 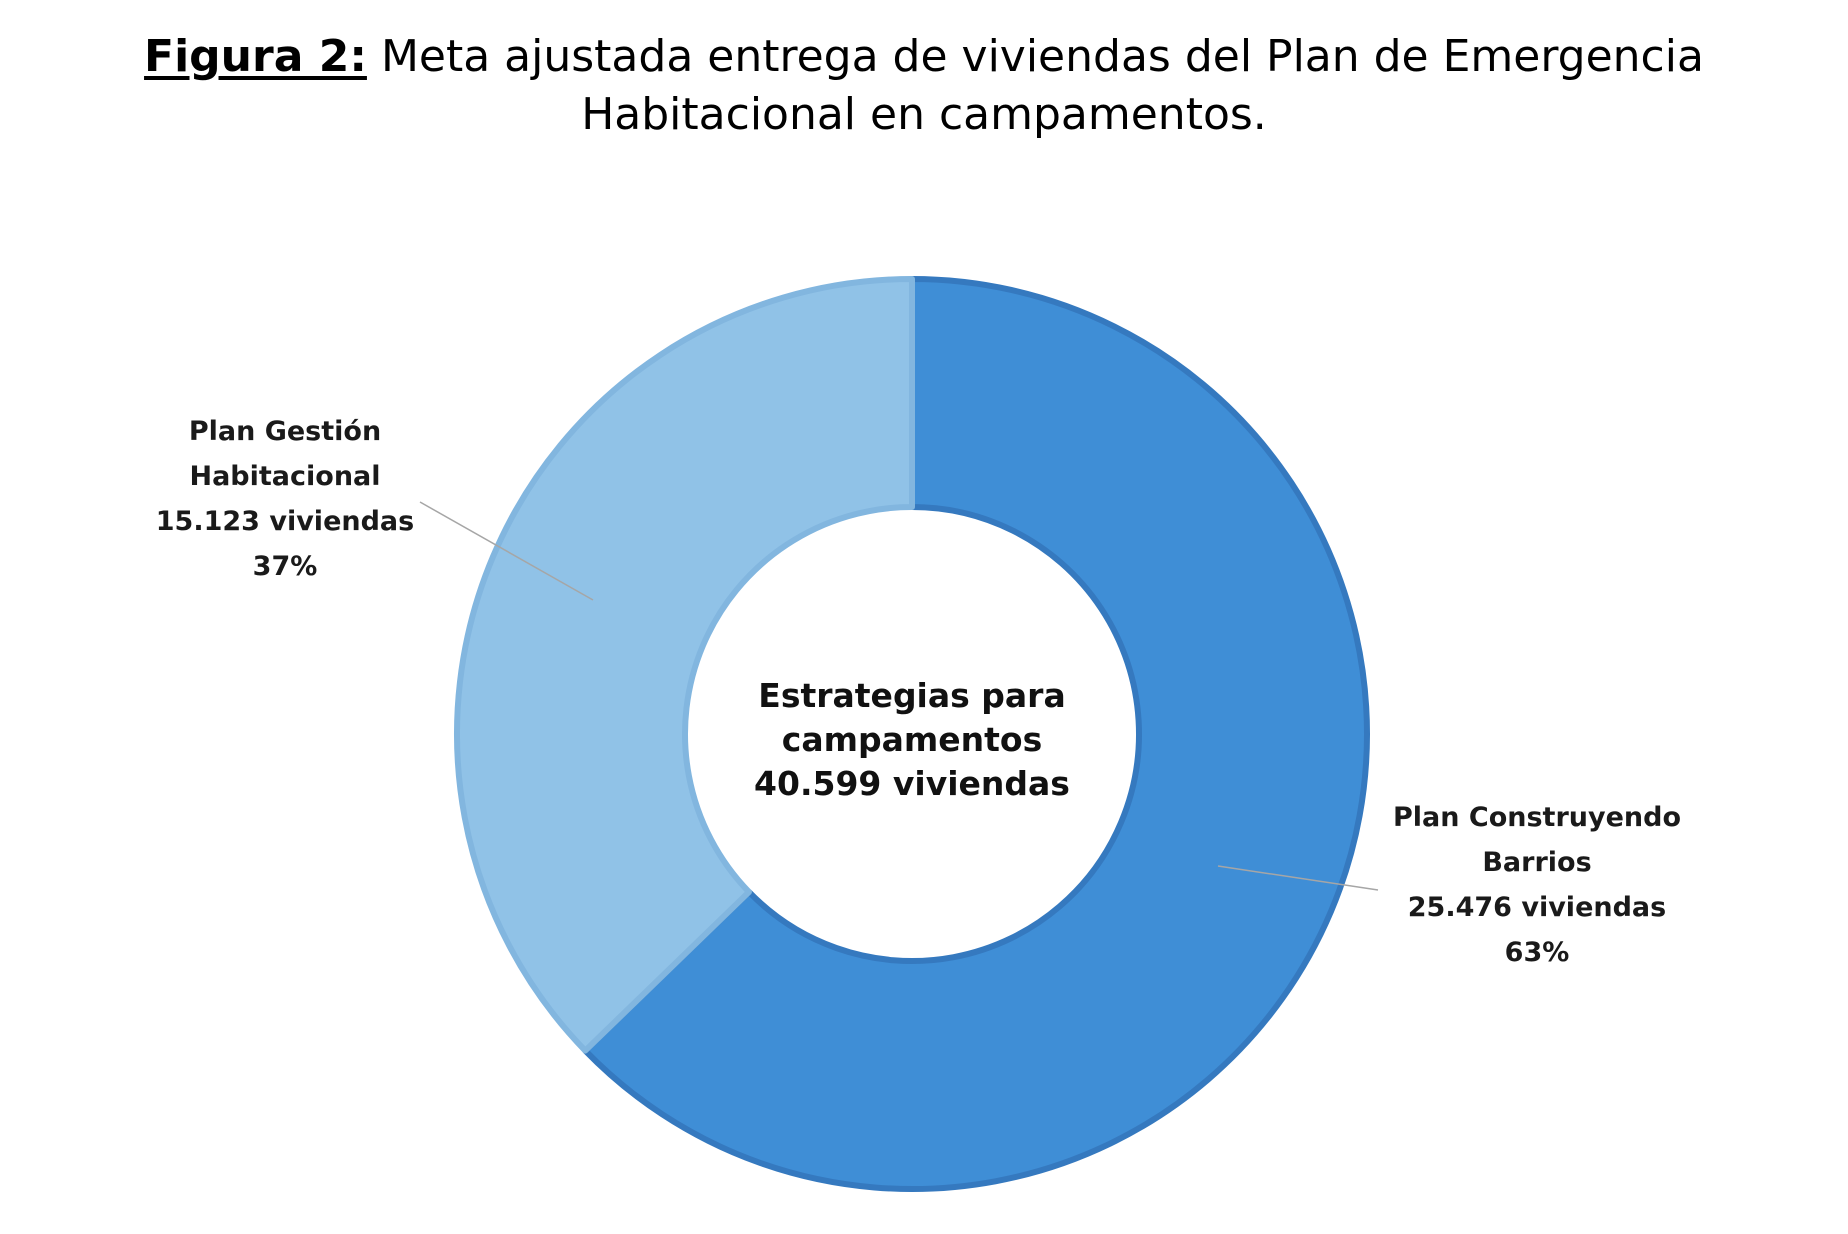 What do you see at coordinates (284, 476) in the screenshot?
I see `data-label-line: Habitacional` at bounding box center [284, 476].